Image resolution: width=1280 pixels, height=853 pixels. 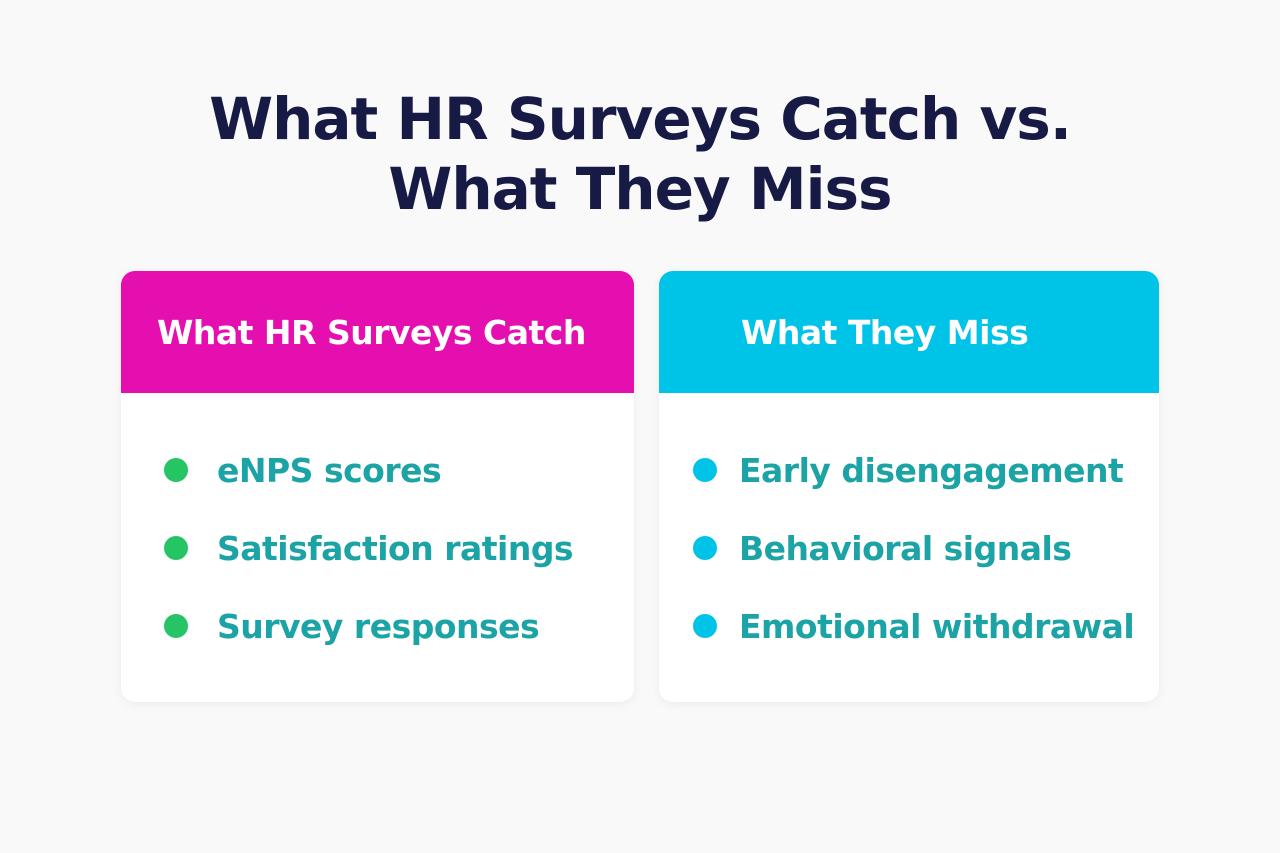 I want to click on surveys-miss-header-label: What They Miss, so click(x=885, y=332).